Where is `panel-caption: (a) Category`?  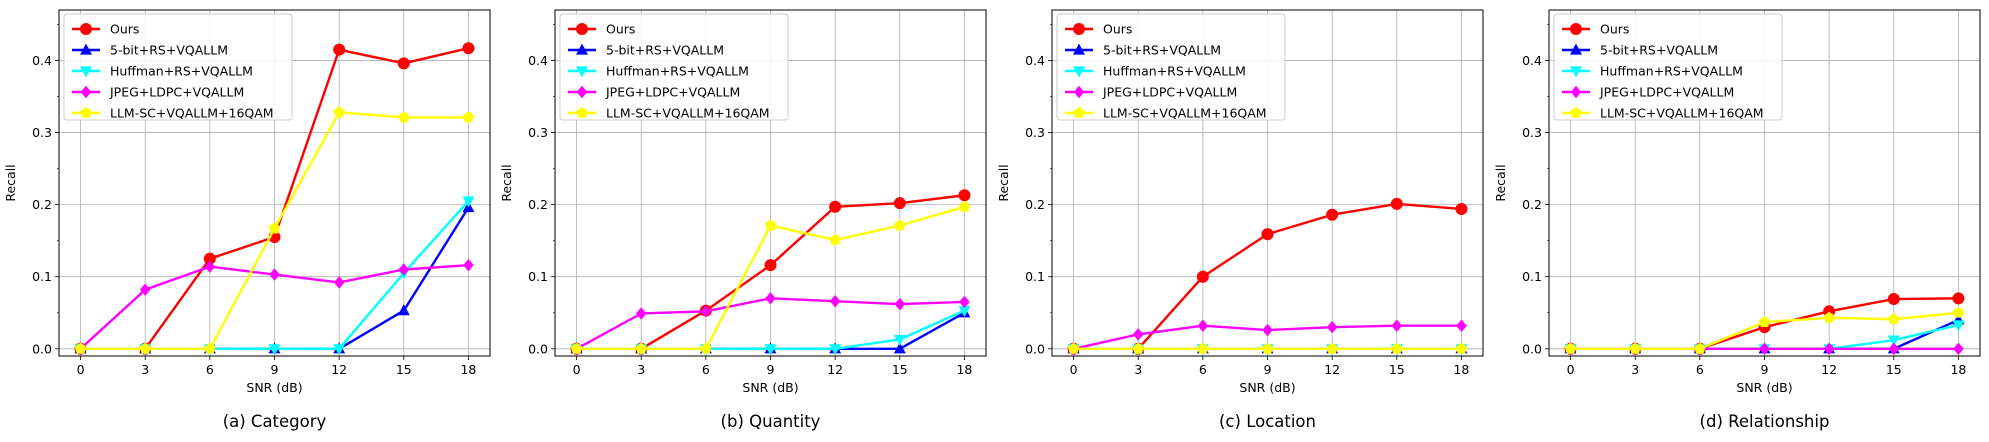
panel-caption: (a) Category is located at coordinates (275, 421).